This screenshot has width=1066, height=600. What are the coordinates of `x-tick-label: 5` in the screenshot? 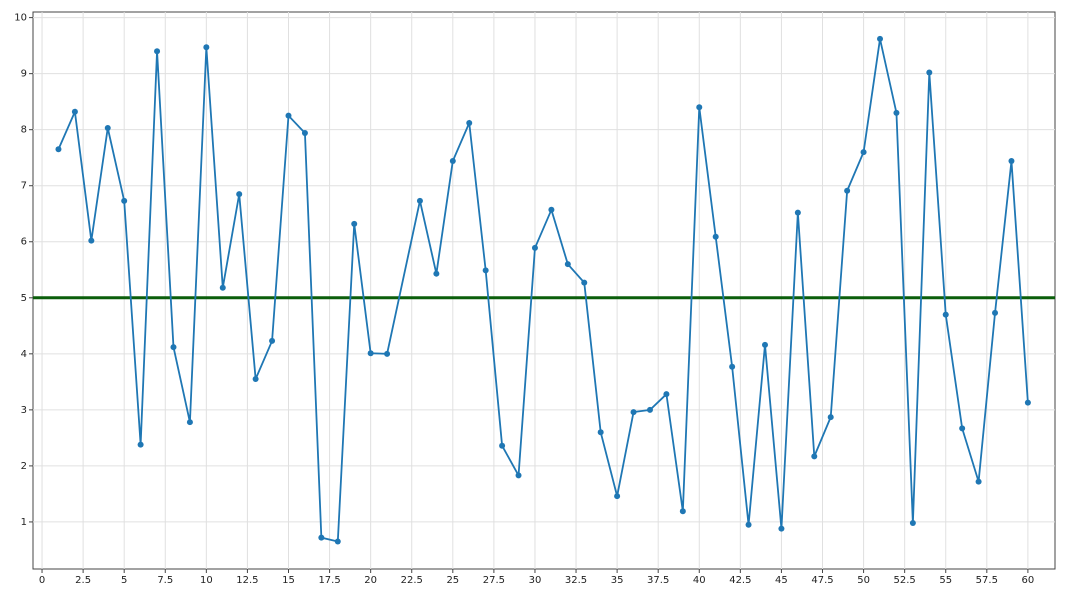 It's located at (124, 580).